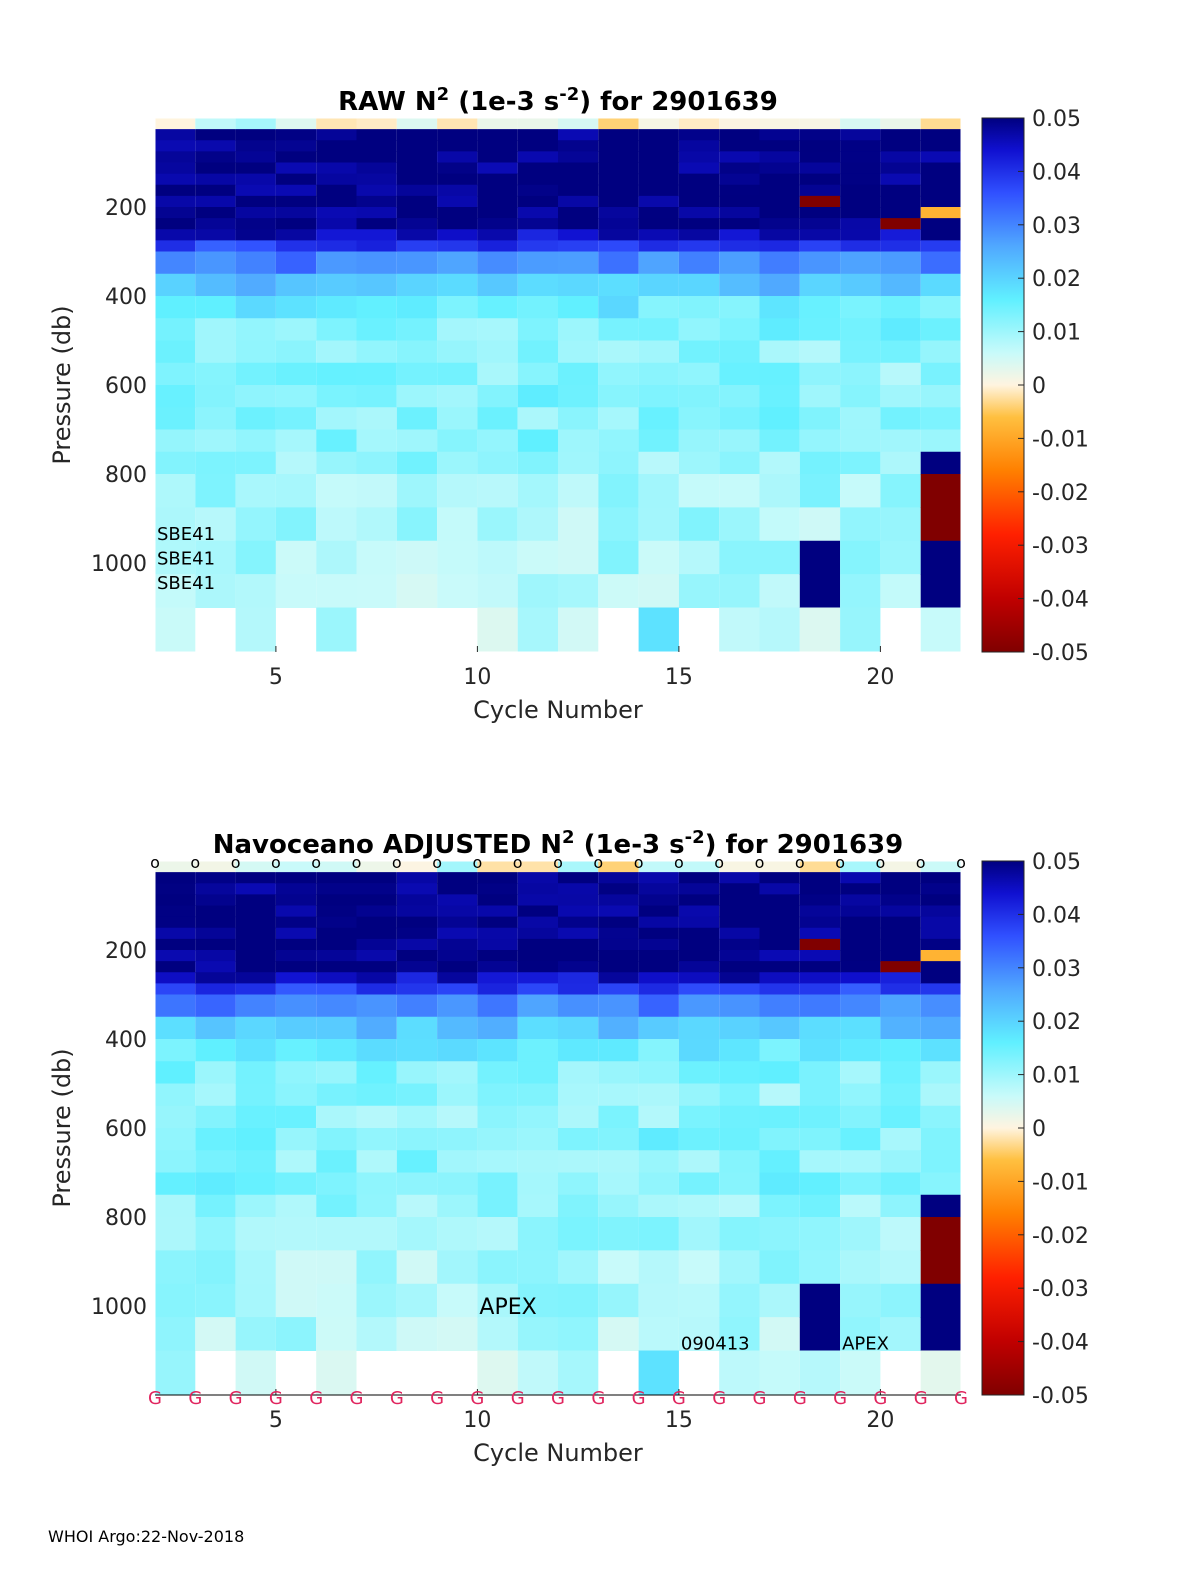 Image resolution: width=1200 pixels, height=1575 pixels. What do you see at coordinates (62, 1127) in the screenshot?
I see `y-axis-label: Pressure (db)` at bounding box center [62, 1127].